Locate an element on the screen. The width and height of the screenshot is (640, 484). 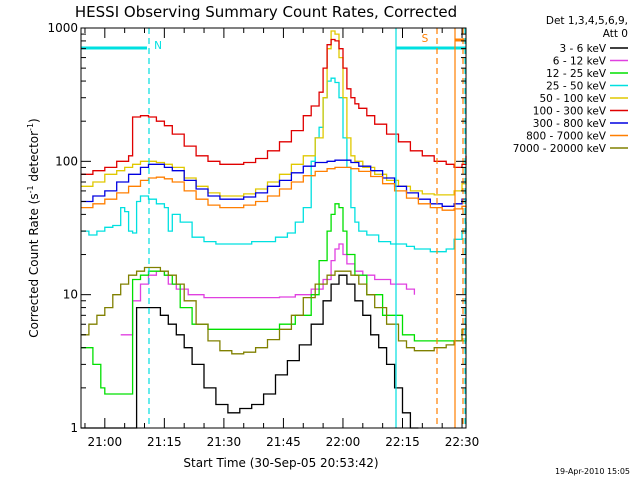
legend-label-1: 6 - 12 keV is located at coordinates (580, 62).